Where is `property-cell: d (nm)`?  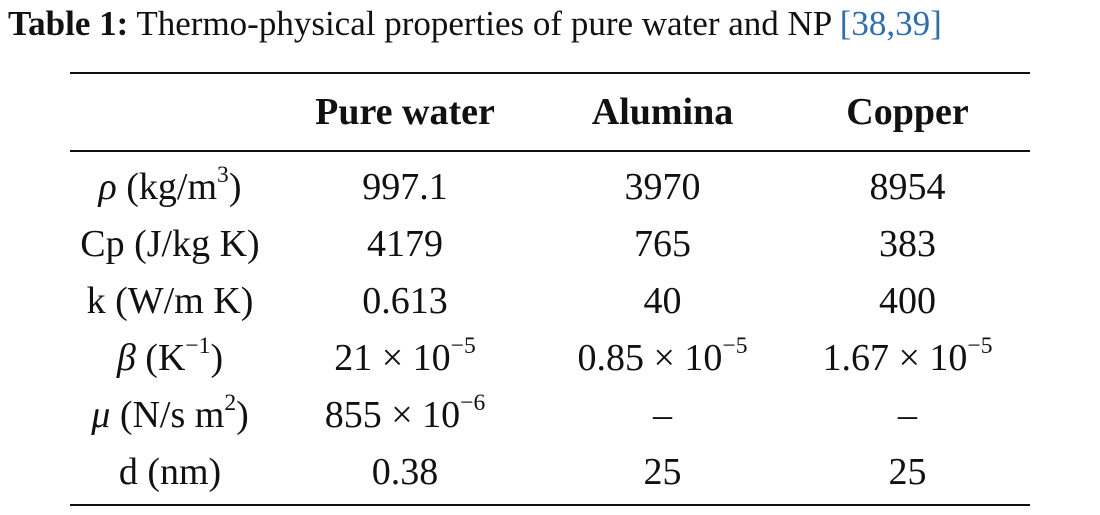 property-cell: d (nm) is located at coordinates (170, 474).